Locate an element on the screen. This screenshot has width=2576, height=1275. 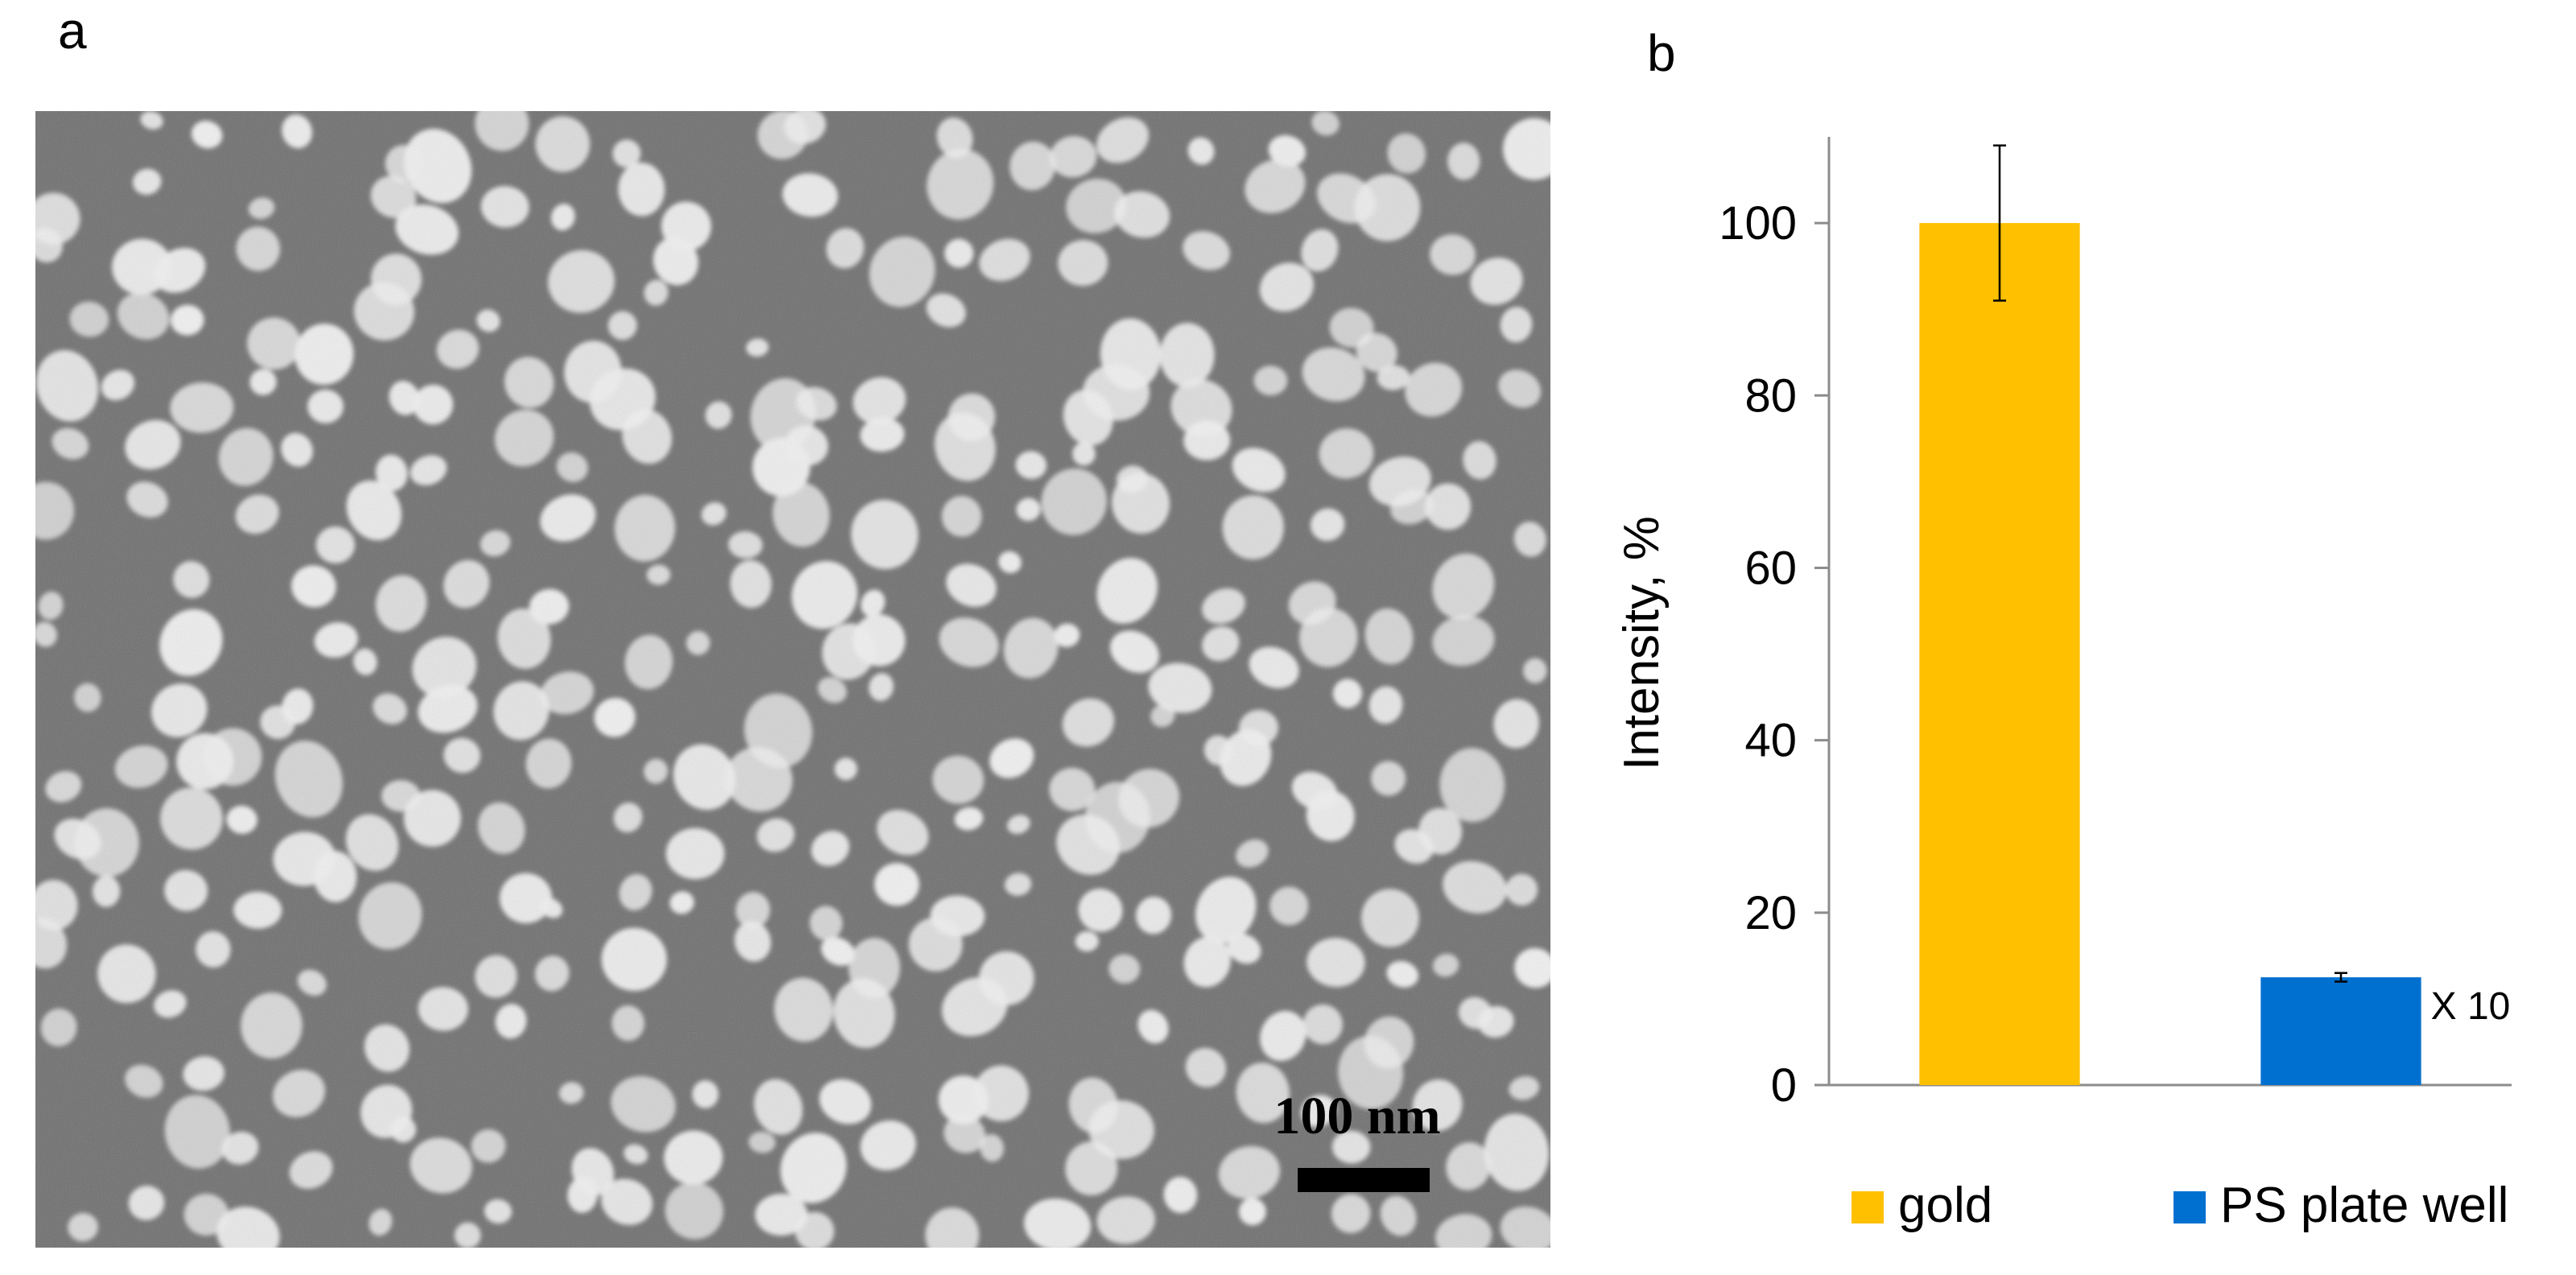
y-tick-label: 100 is located at coordinates (1758, 224).